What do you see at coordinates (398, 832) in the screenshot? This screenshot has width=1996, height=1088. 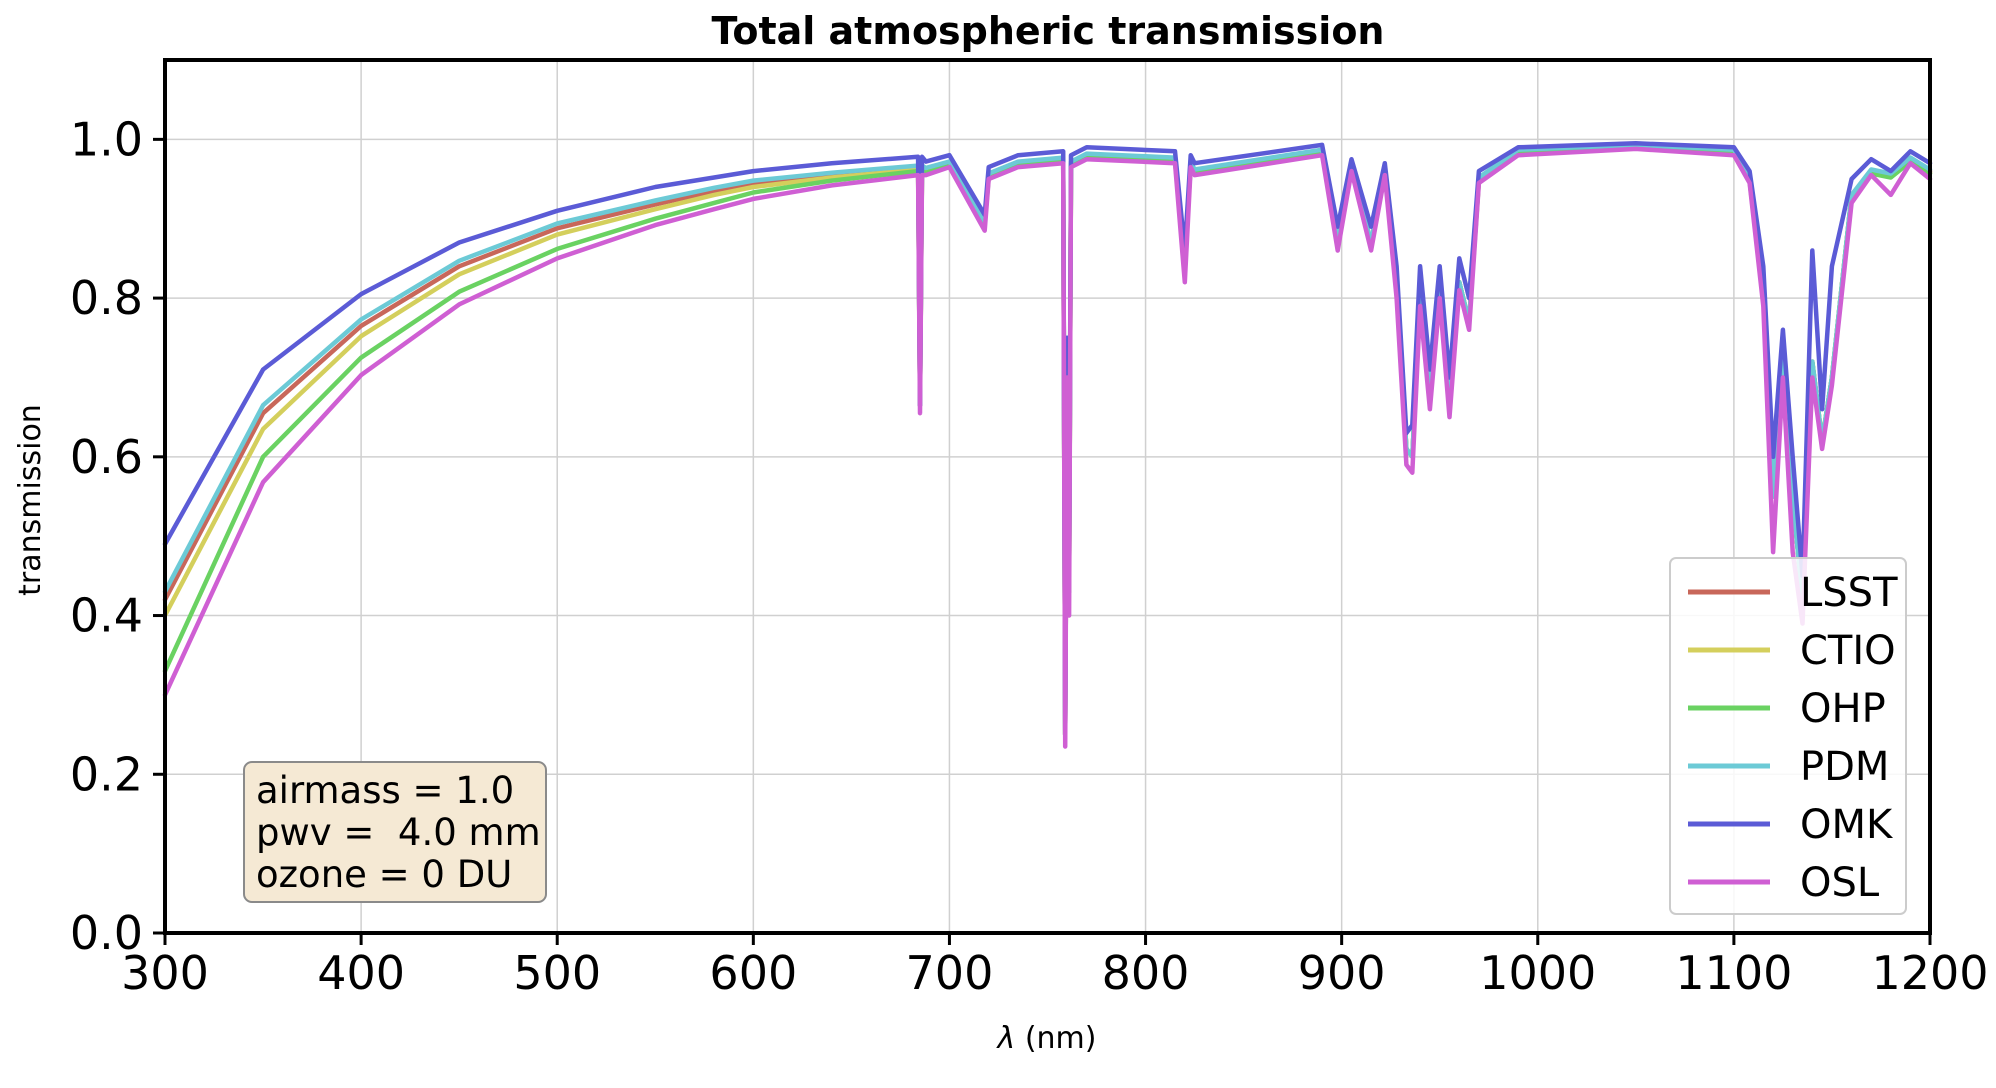 I see `annotation-pwv: pwv = 4.0 mm` at bounding box center [398, 832].